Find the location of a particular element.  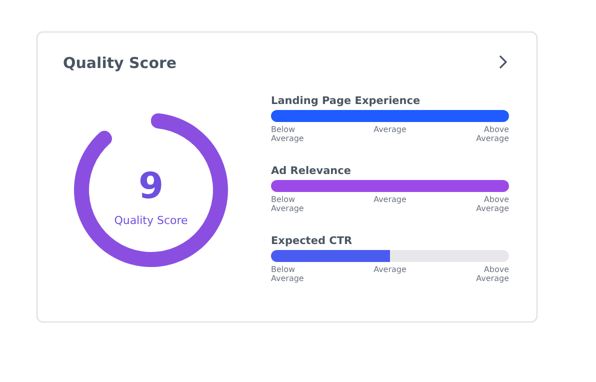

y-tick-label: Expected CTR is located at coordinates (311, 241).